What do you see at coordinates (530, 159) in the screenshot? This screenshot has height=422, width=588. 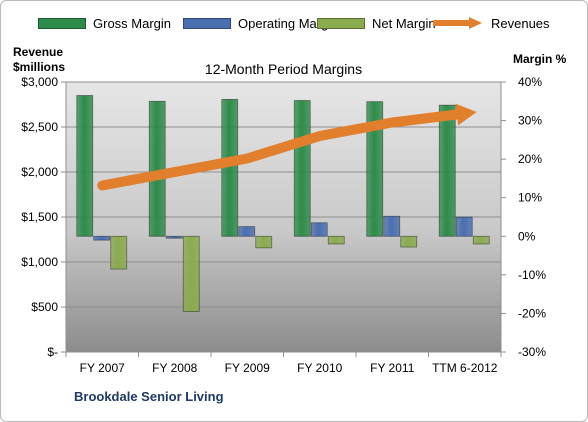 I see `y2-tick-label: 20%` at bounding box center [530, 159].